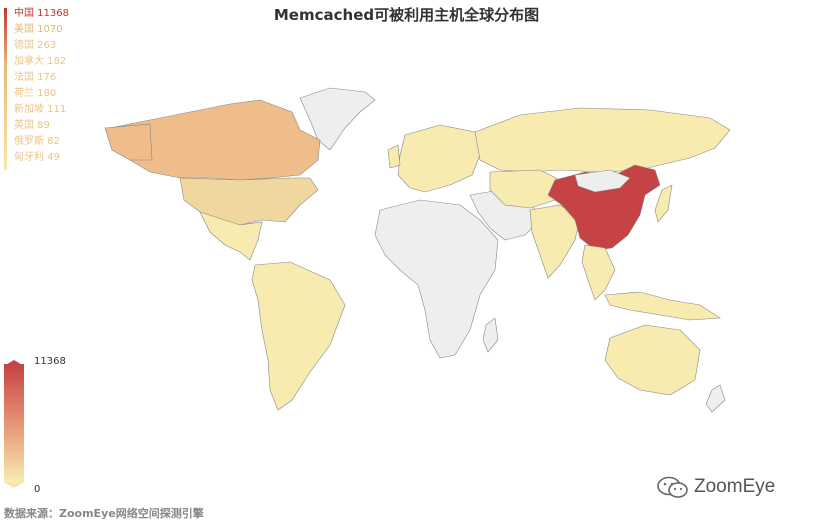  What do you see at coordinates (662, 306) in the screenshot?
I see `map-indonesia` at bounding box center [662, 306].